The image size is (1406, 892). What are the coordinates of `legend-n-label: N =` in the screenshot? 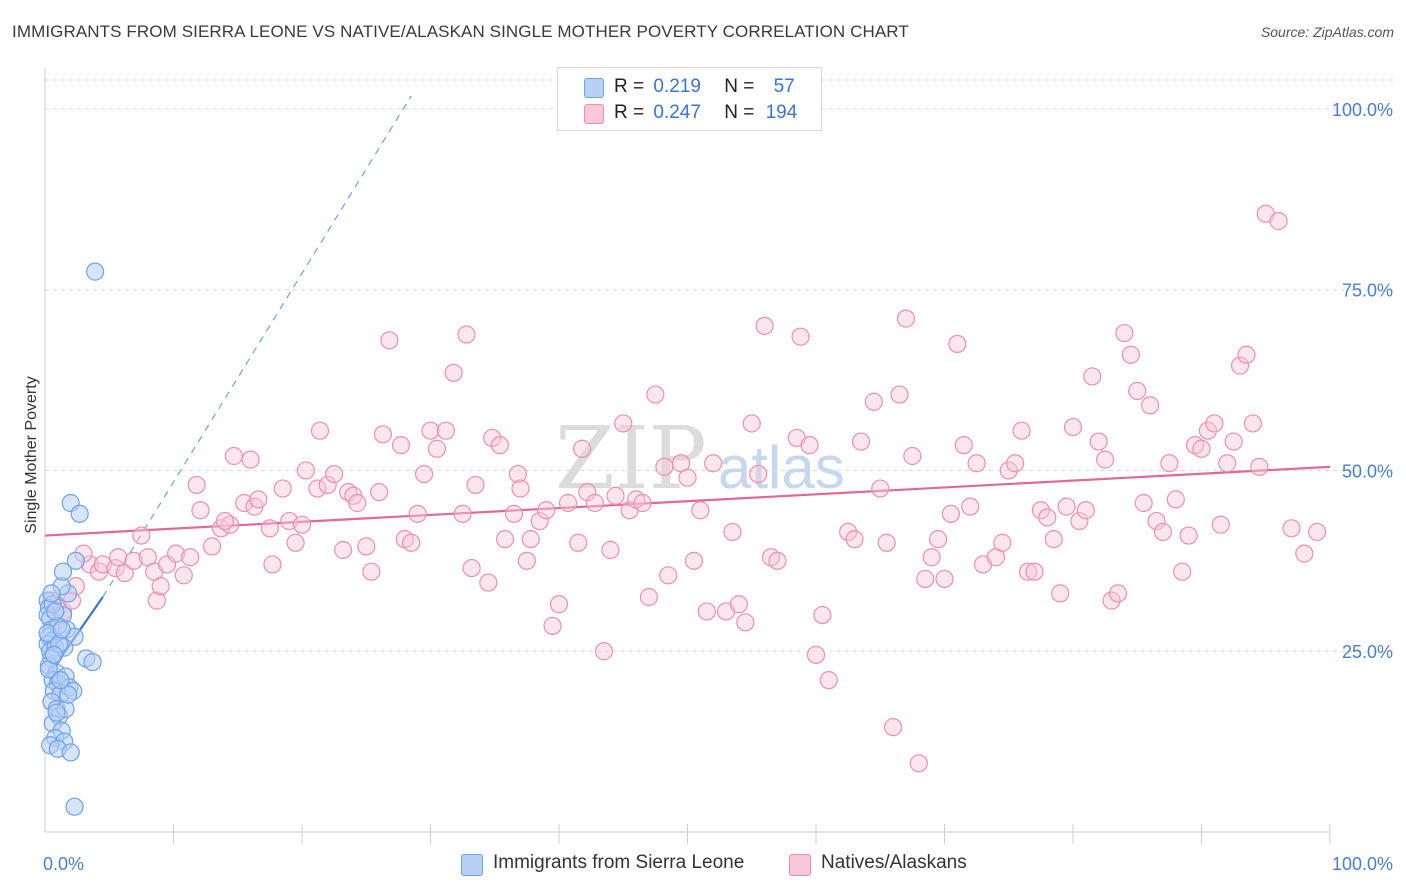 It's located at (739, 112).